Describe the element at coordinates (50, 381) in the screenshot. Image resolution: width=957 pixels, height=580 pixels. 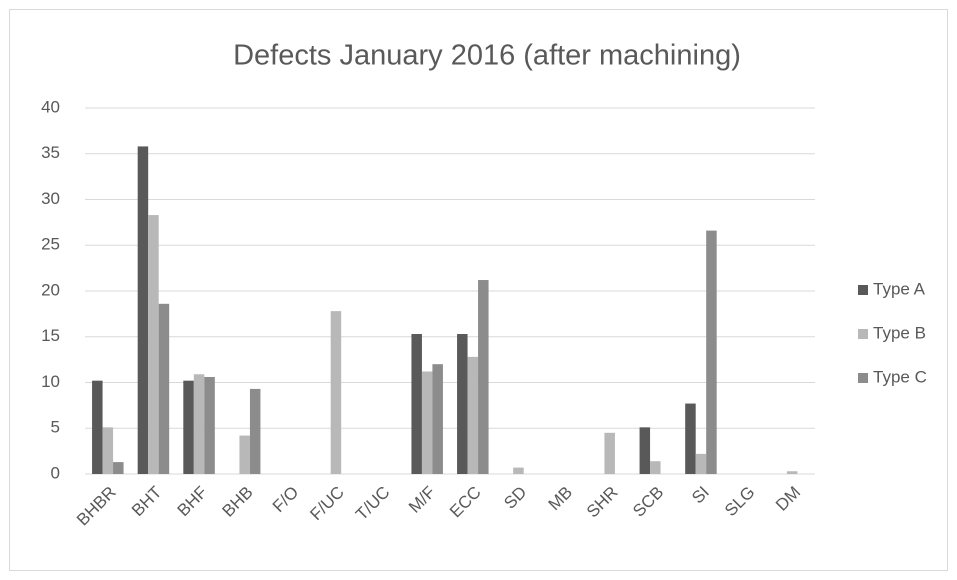
I see `y-tick-label: 10` at that location.